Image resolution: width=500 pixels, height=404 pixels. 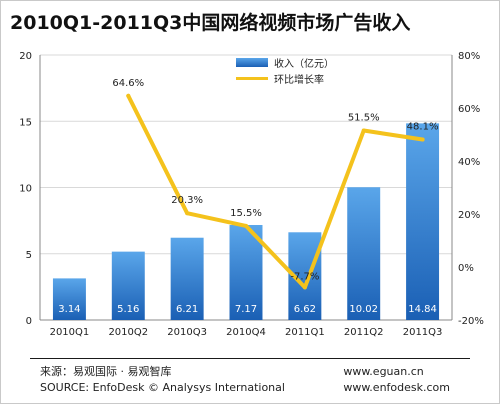 What do you see at coordinates (210, 23) in the screenshot?
I see `chart-title: 2010Q1-2011Q3中国网络视频市场广告收入` at bounding box center [210, 23].